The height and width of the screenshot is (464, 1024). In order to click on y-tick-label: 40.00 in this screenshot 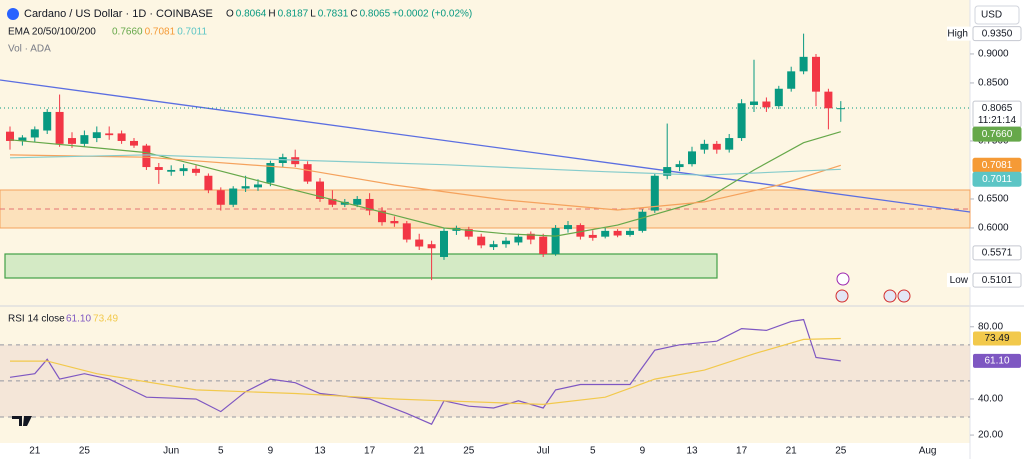, I will do `click(990, 399)`.